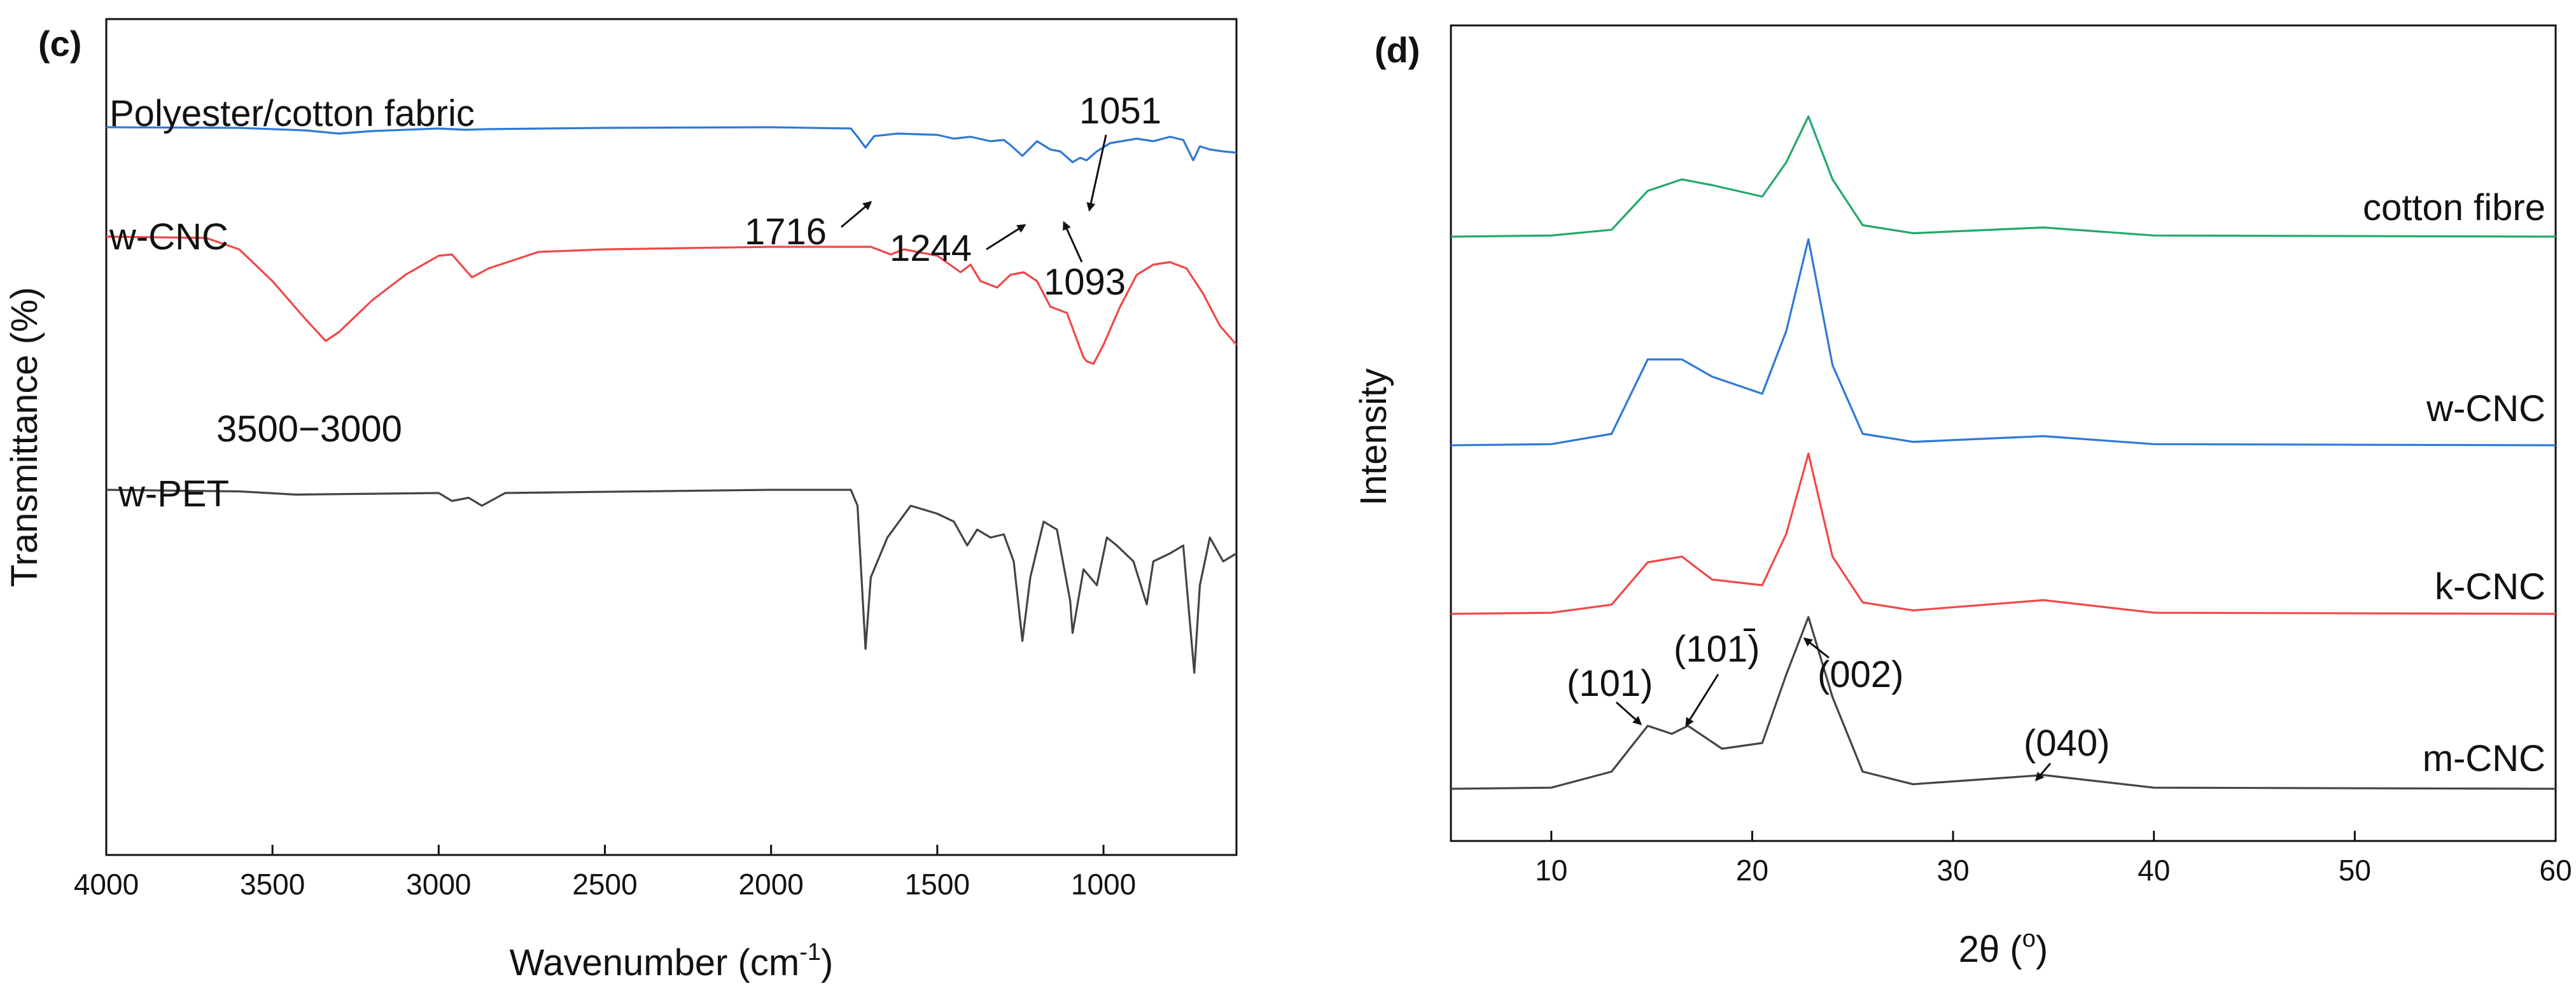 Image resolution: width=2576 pixels, height=993 pixels. Describe the element at coordinates (604, 884) in the screenshot. I see `panel-c-x-tick-label: 2500` at that location.